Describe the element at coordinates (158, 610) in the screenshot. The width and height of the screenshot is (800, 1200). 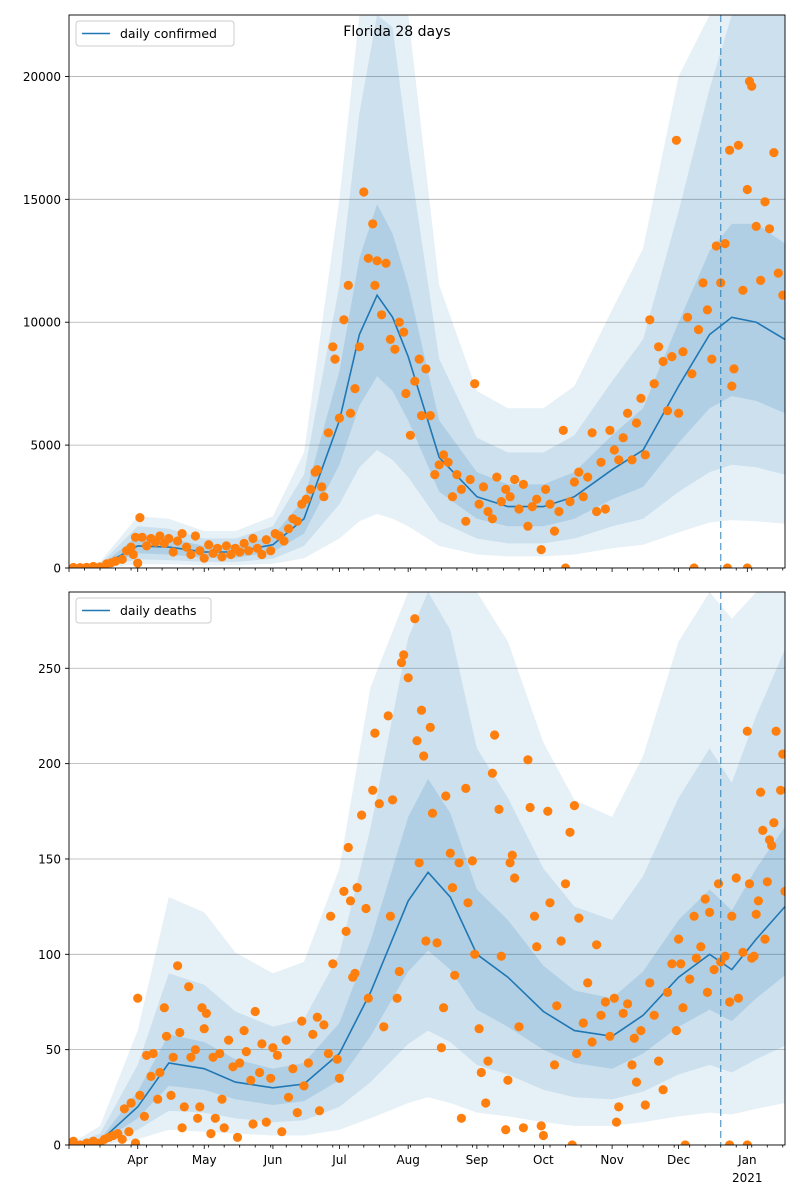
I see `legend-label: daily deaths` at that location.